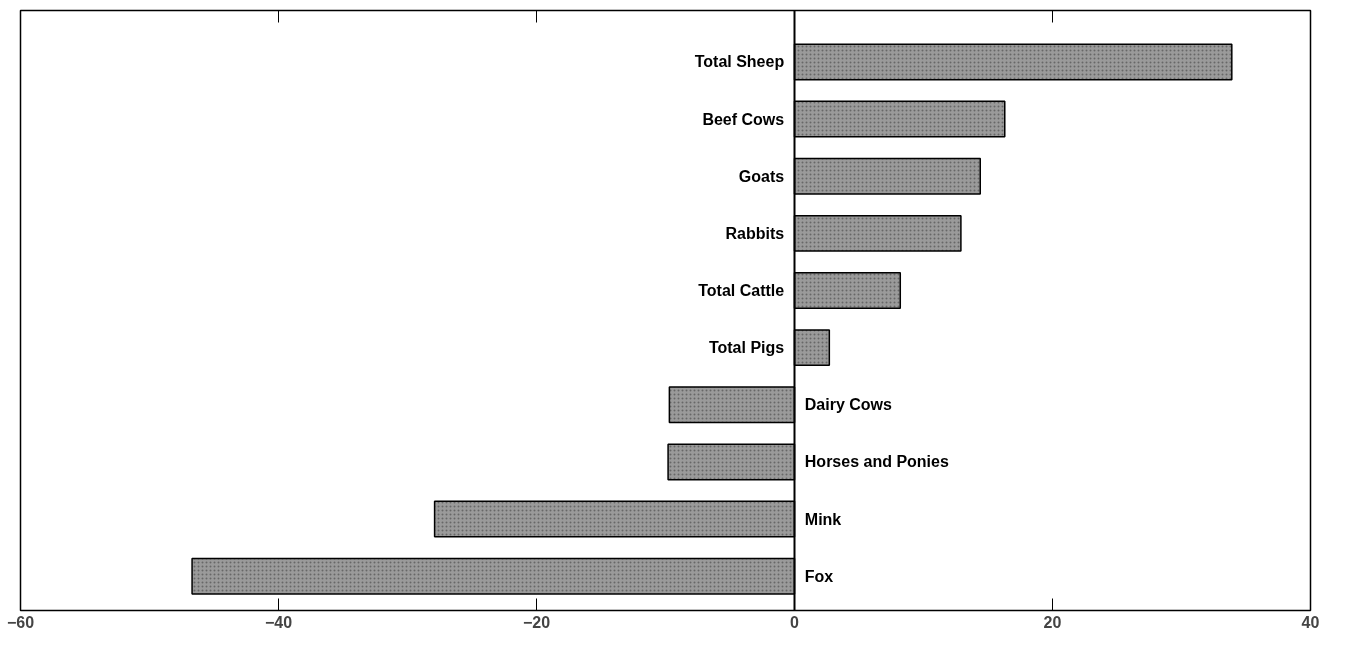 The width and height of the screenshot is (1371, 669). I want to click on y-tick-label: Horses and Ponies, so click(876, 462).